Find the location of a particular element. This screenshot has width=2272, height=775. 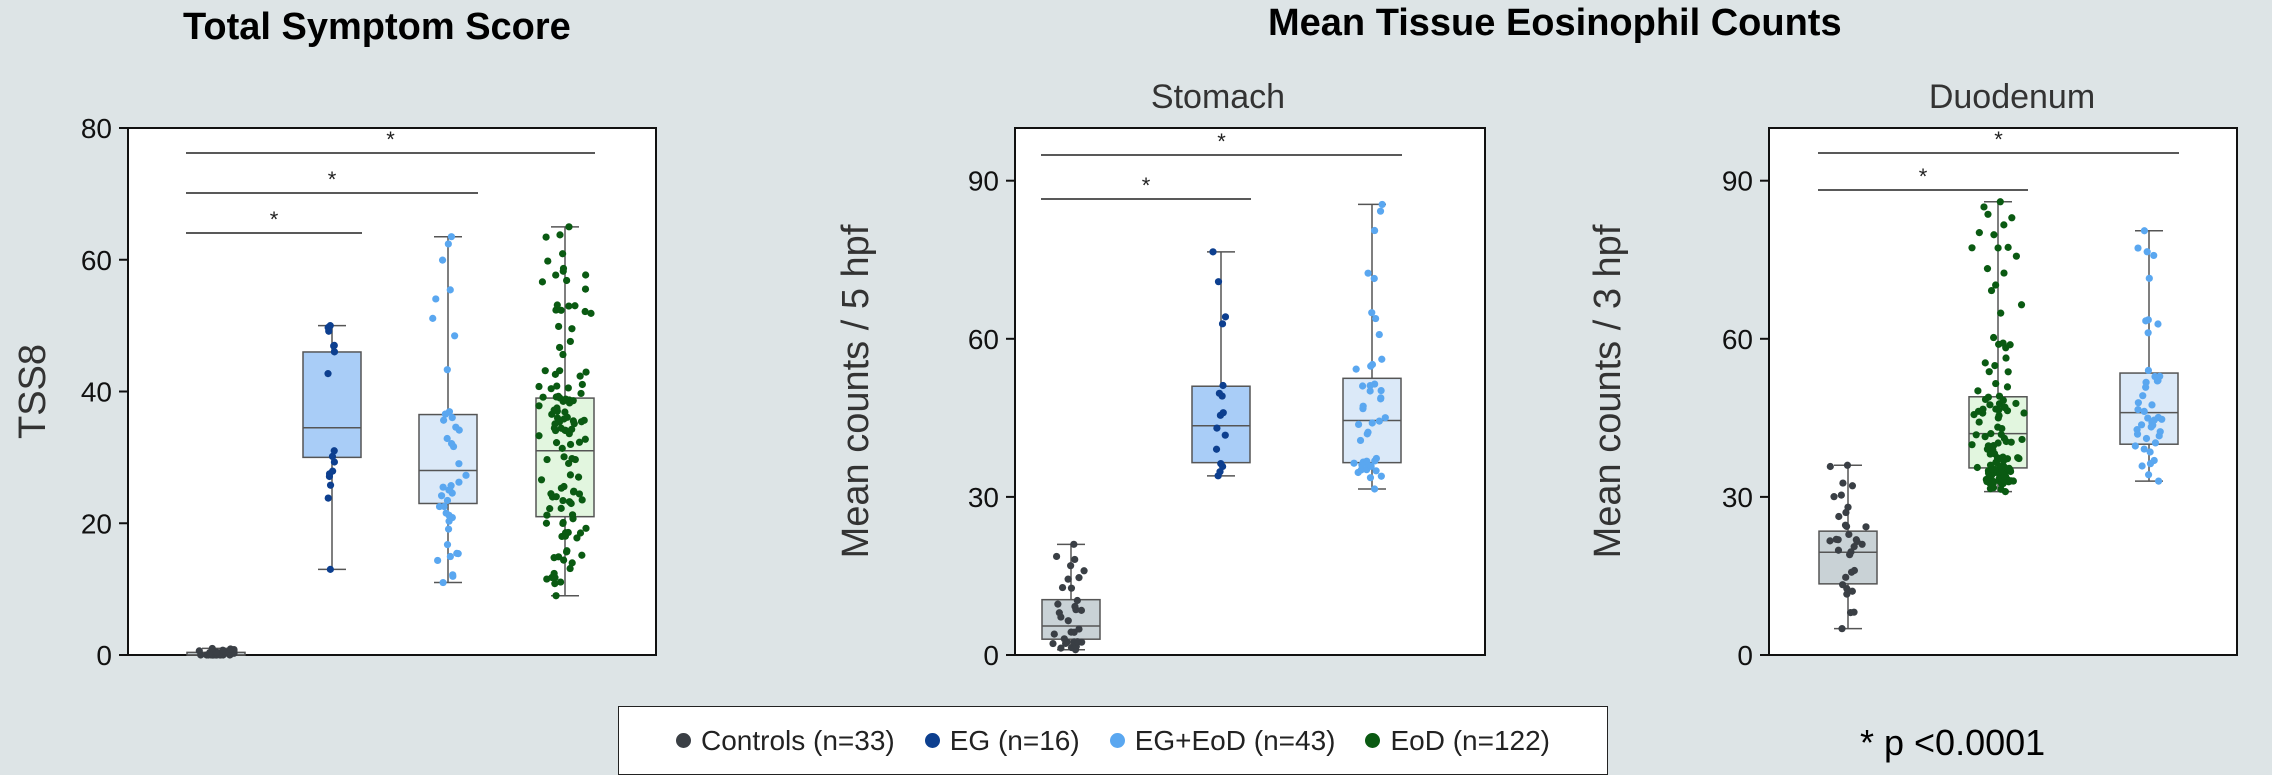

y-axis-label-1: Mean counts / 5 hpf is located at coordinates (856, 391).